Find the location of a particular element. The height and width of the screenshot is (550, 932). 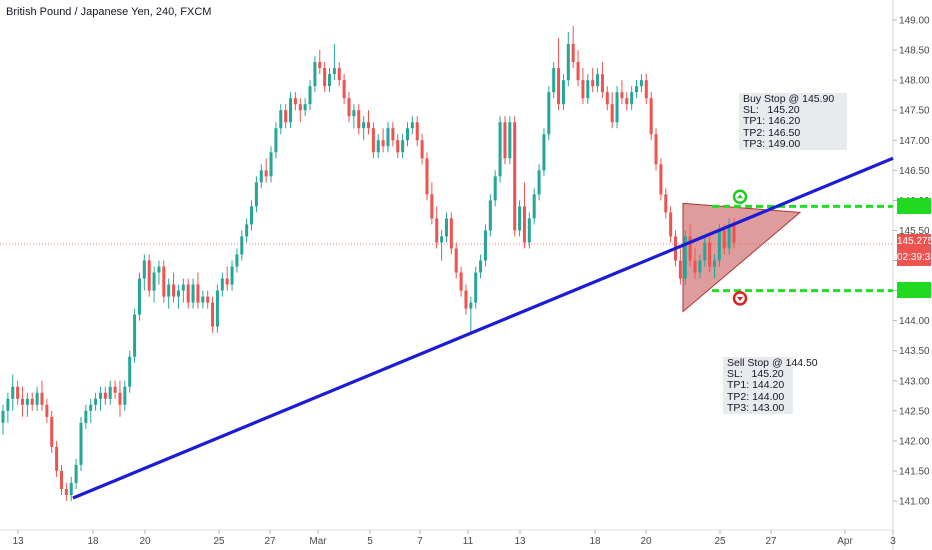

x-tick-label: 13 is located at coordinates (18, 541).